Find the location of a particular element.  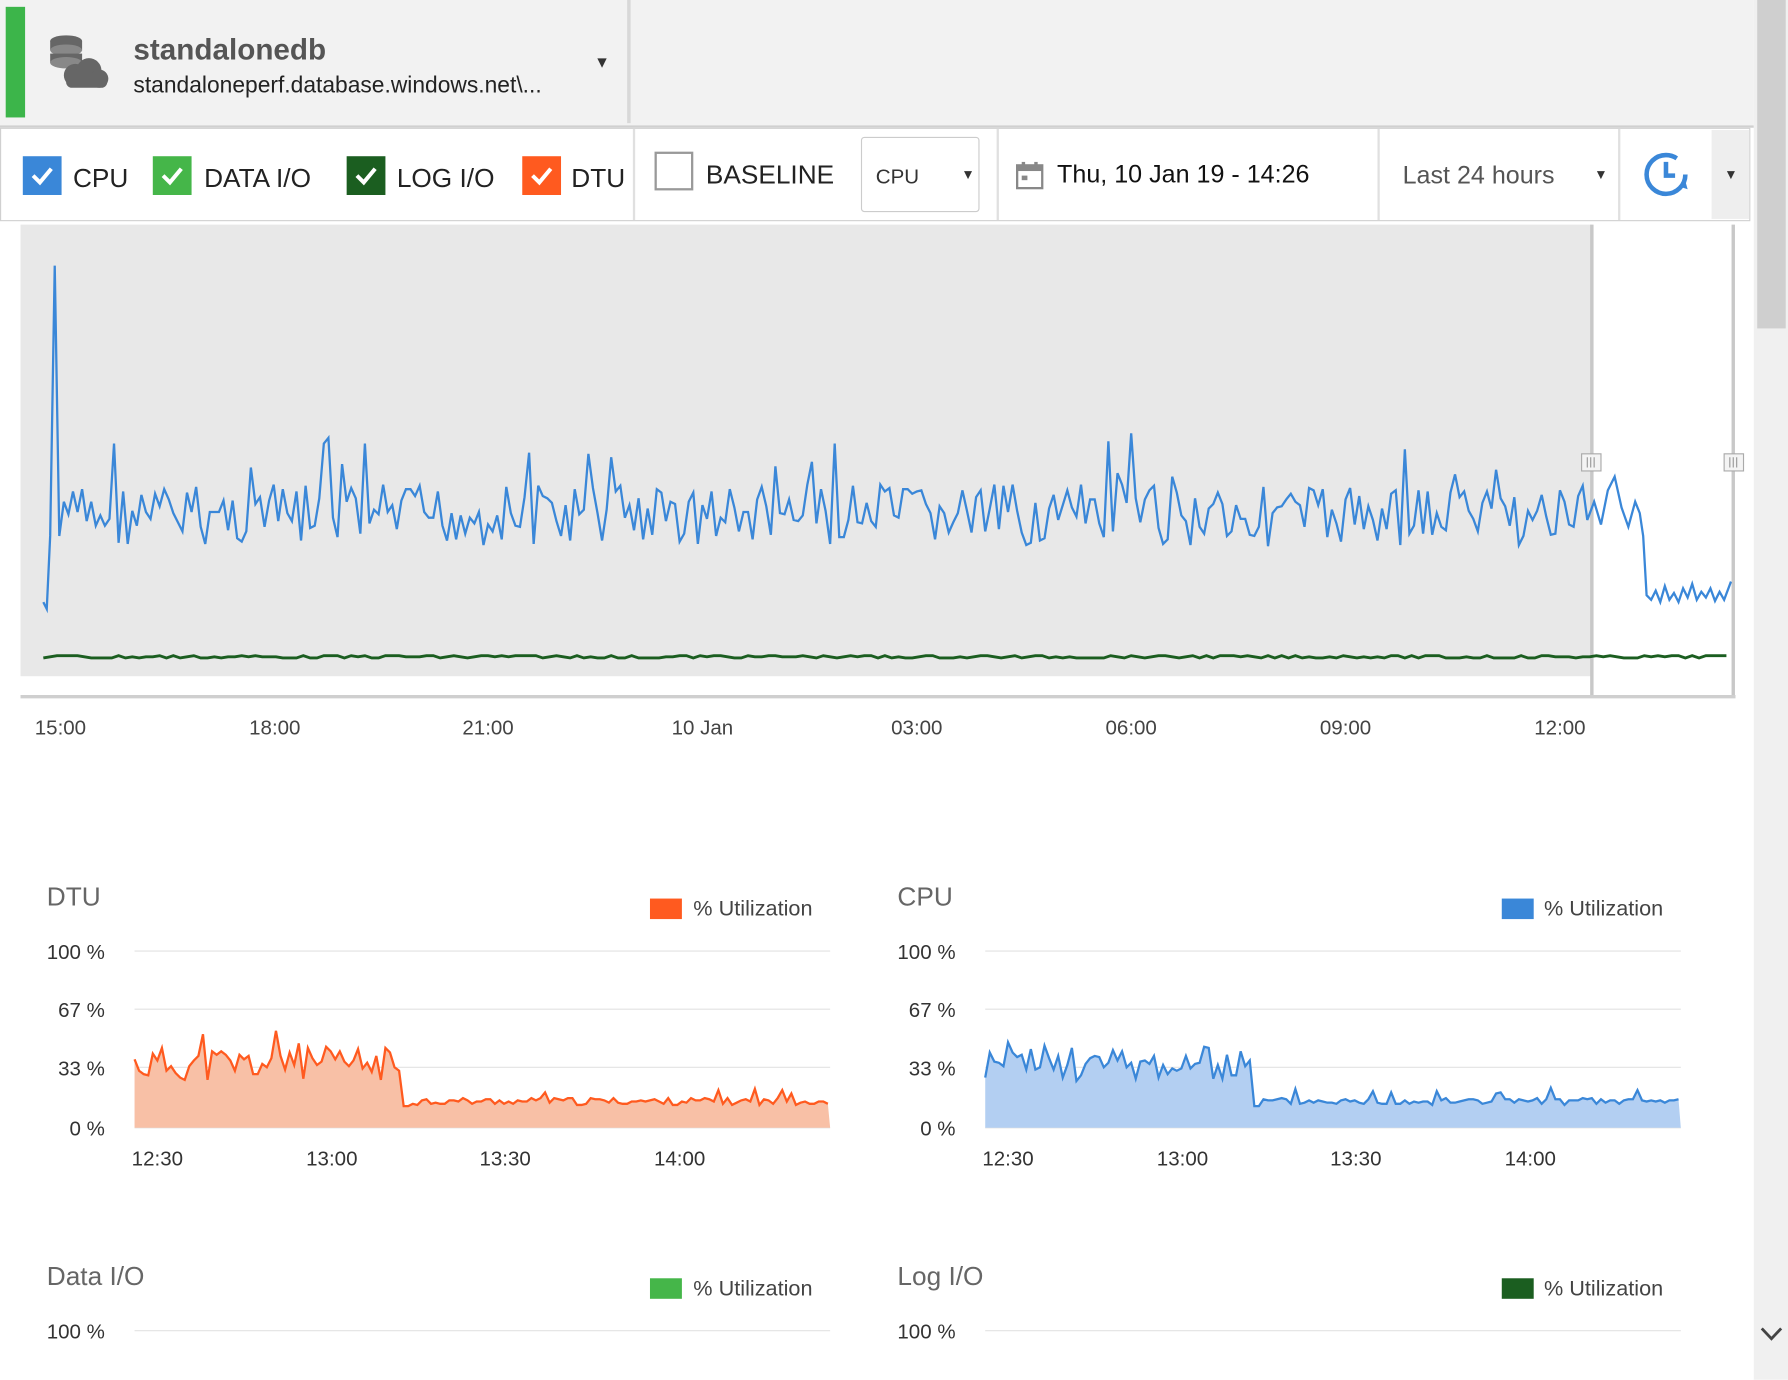

x-tick-label: 03:00 is located at coordinates (916, 727).